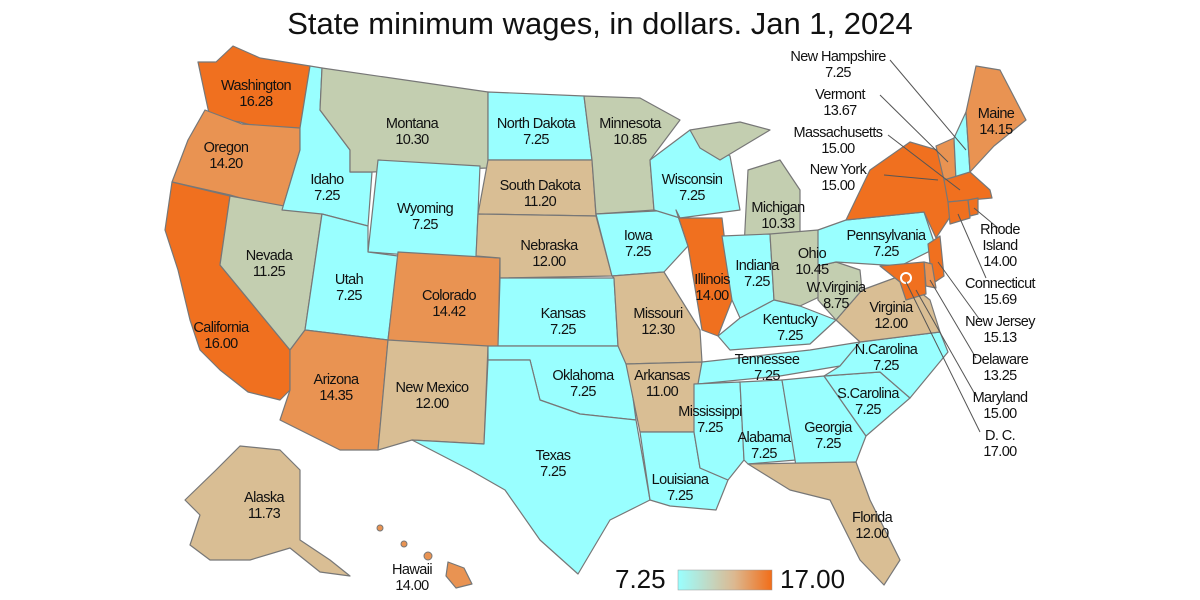  Describe the element at coordinates (906, 278) in the screenshot. I see `dc-marker` at that location.